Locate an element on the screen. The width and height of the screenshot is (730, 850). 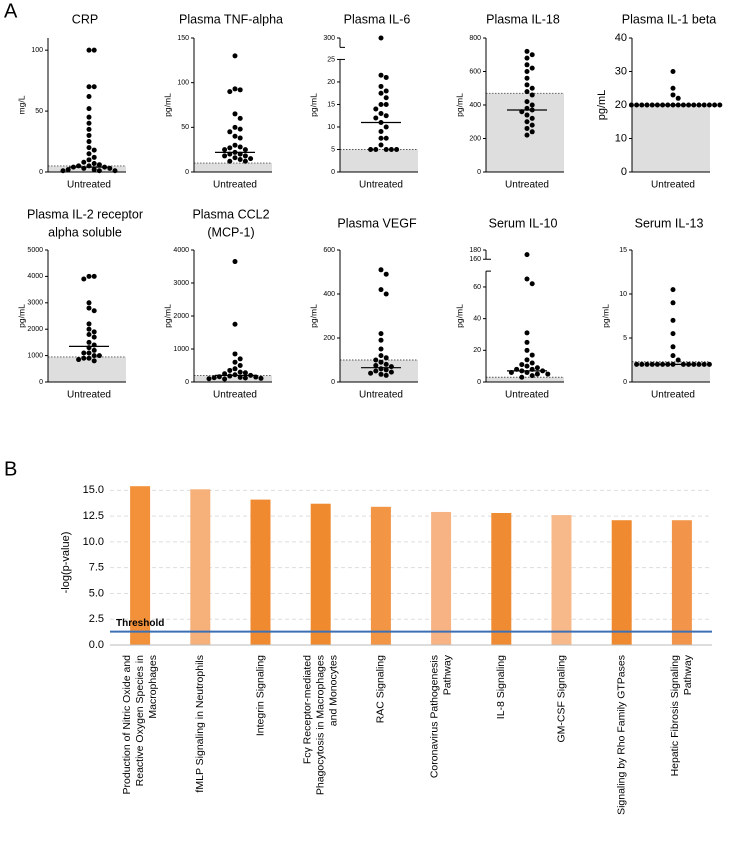
y-tick-label: 800 is located at coordinates (475, 38).